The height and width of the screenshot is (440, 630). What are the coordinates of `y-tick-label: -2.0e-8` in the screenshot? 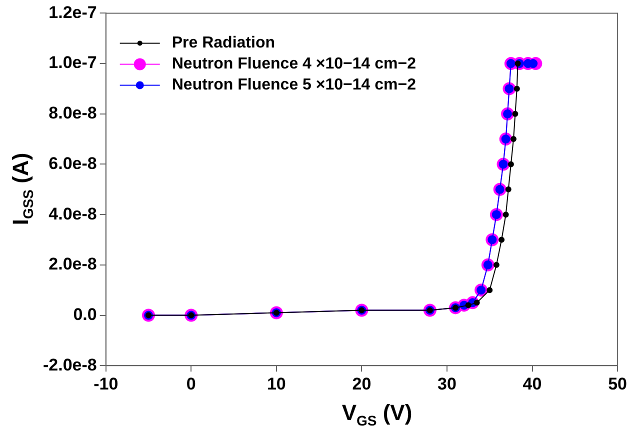 It's located at (69, 364).